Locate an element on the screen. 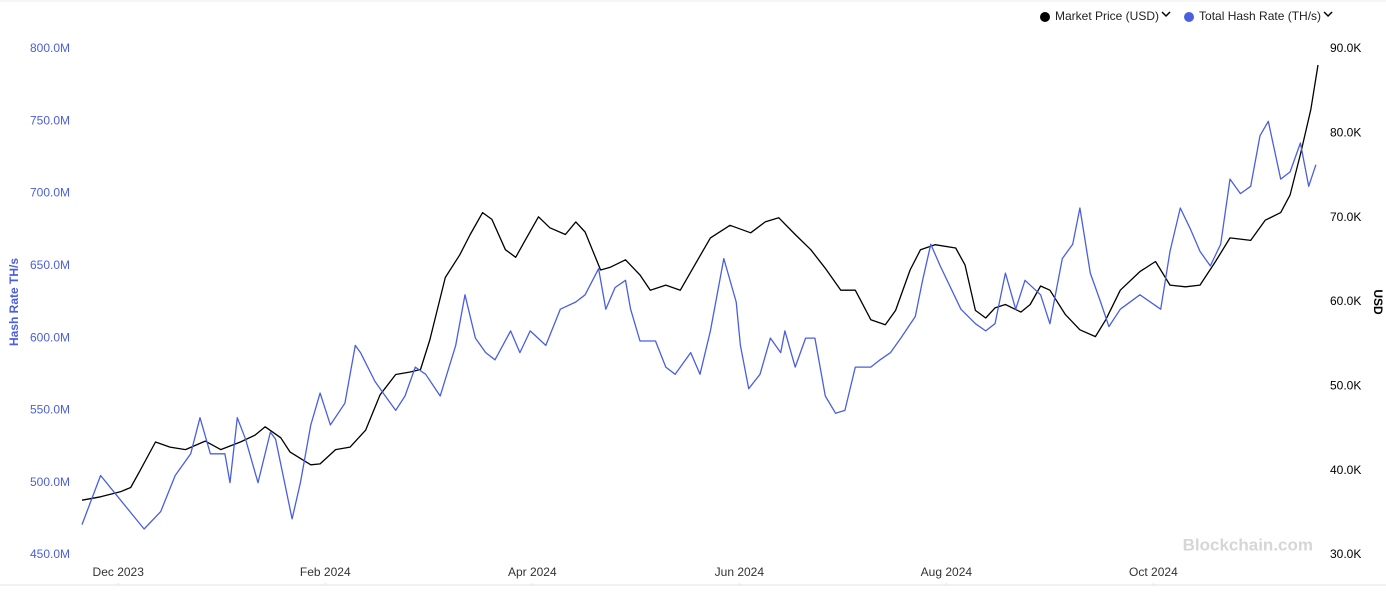  y-tick-label: 450.0M is located at coordinates (50, 554).